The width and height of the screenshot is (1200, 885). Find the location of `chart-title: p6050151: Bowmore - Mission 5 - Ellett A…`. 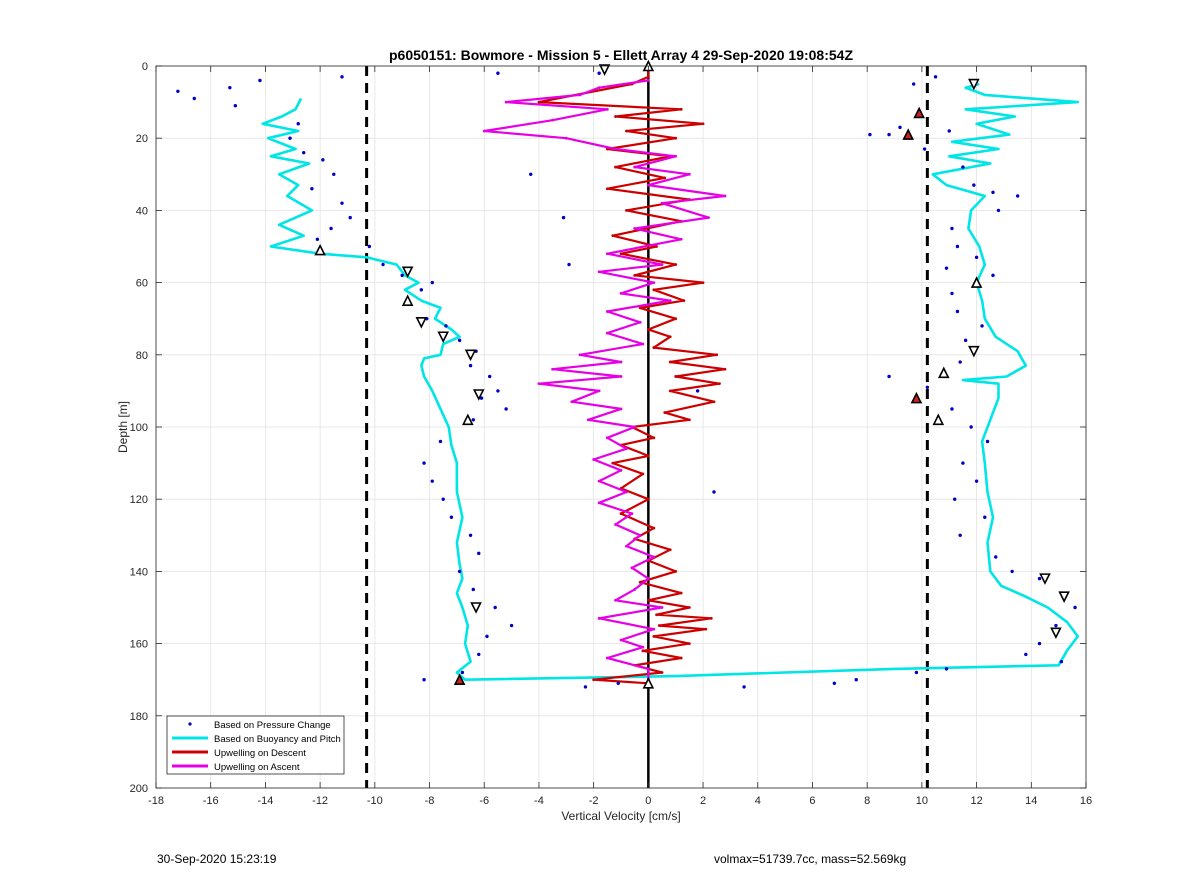

chart-title: p6050151: Bowmore - Mission 5 - Ellett A… is located at coordinates (621, 55).